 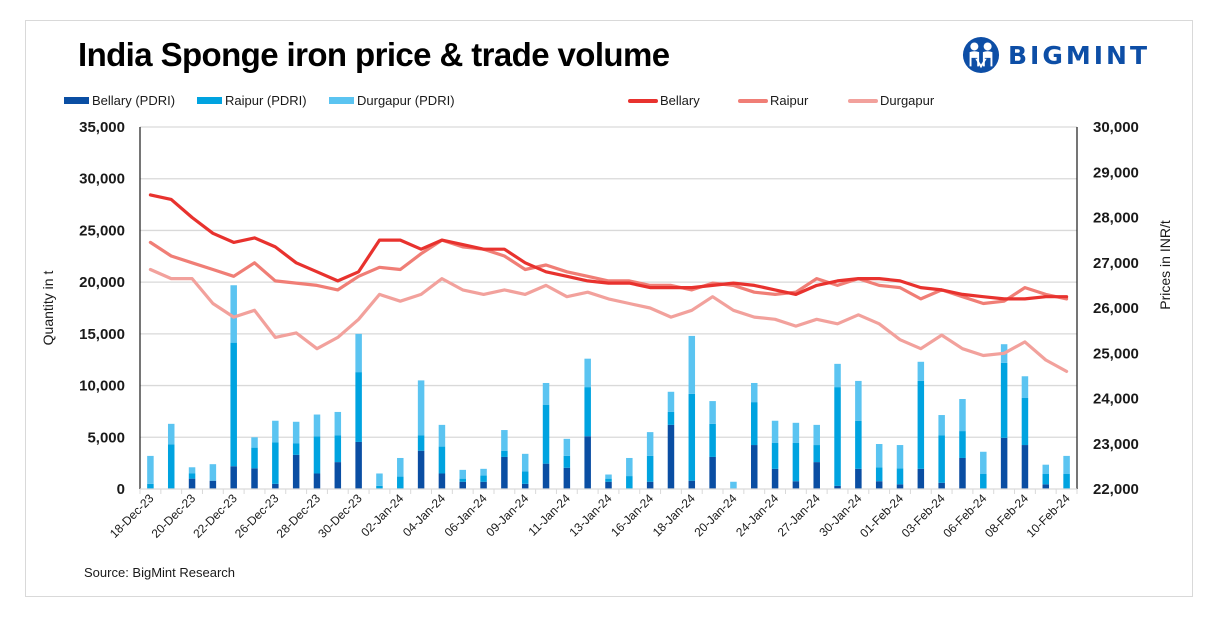 I want to click on legend-label: Raipur, so click(x=789, y=100).